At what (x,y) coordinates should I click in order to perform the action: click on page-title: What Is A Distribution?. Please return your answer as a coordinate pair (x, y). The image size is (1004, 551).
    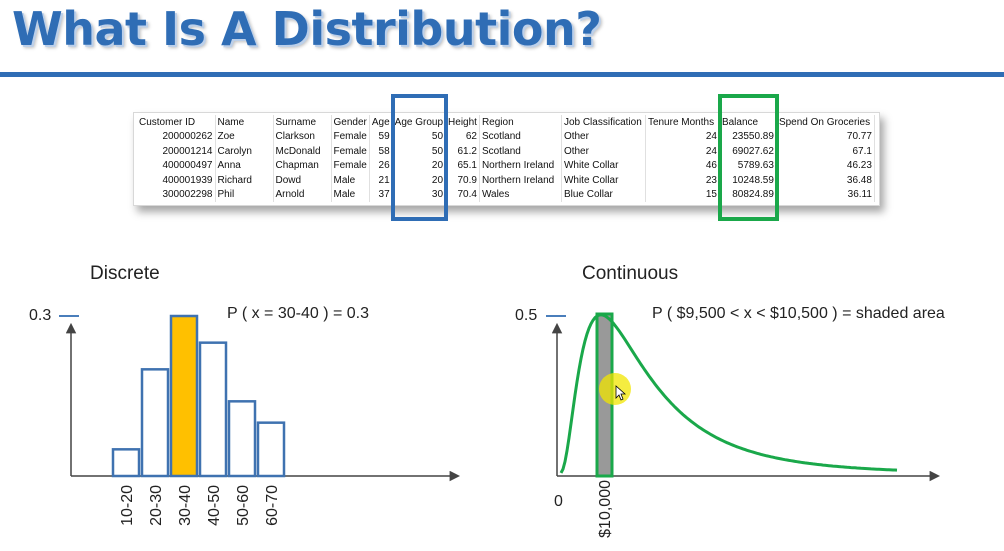
    Looking at the image, I should click on (307, 29).